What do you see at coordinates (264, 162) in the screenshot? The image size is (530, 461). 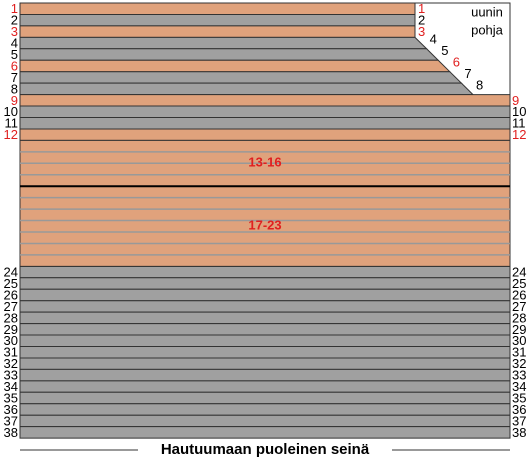 I see `group-label: 13-16` at bounding box center [264, 162].